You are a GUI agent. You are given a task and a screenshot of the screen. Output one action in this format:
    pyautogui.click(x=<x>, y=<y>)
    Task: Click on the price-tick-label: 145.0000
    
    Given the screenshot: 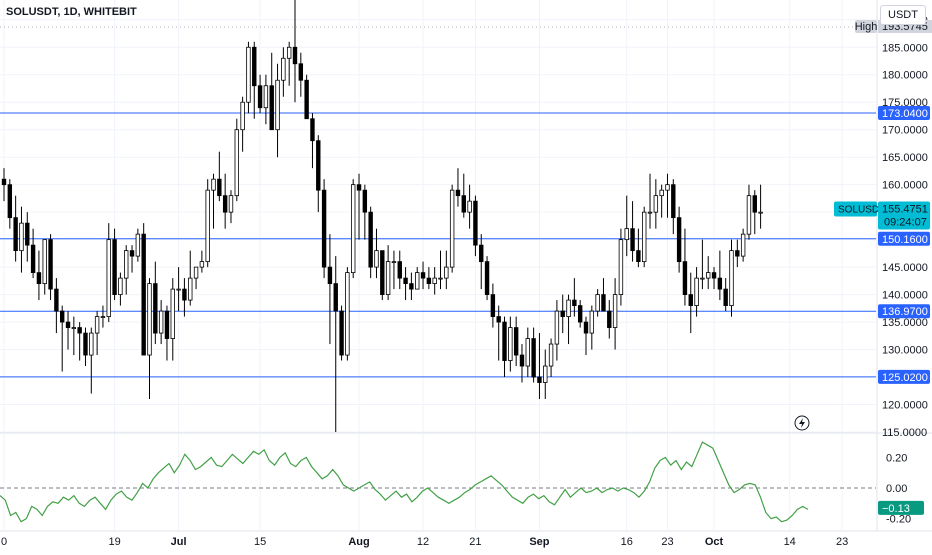 What is the action you would take?
    pyautogui.click(x=905, y=268)
    